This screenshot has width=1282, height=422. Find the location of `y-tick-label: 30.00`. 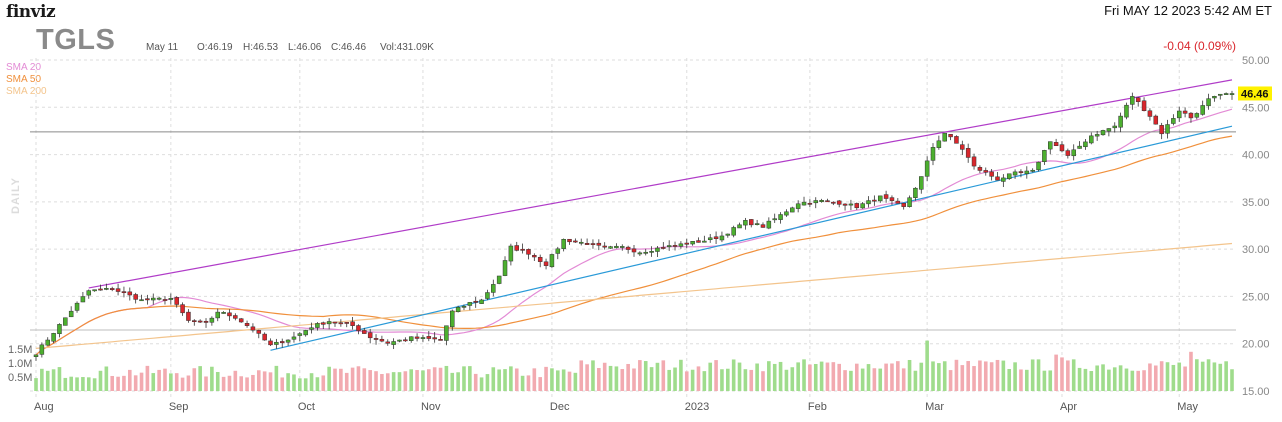

y-tick-label: 30.00 is located at coordinates (1256, 250).